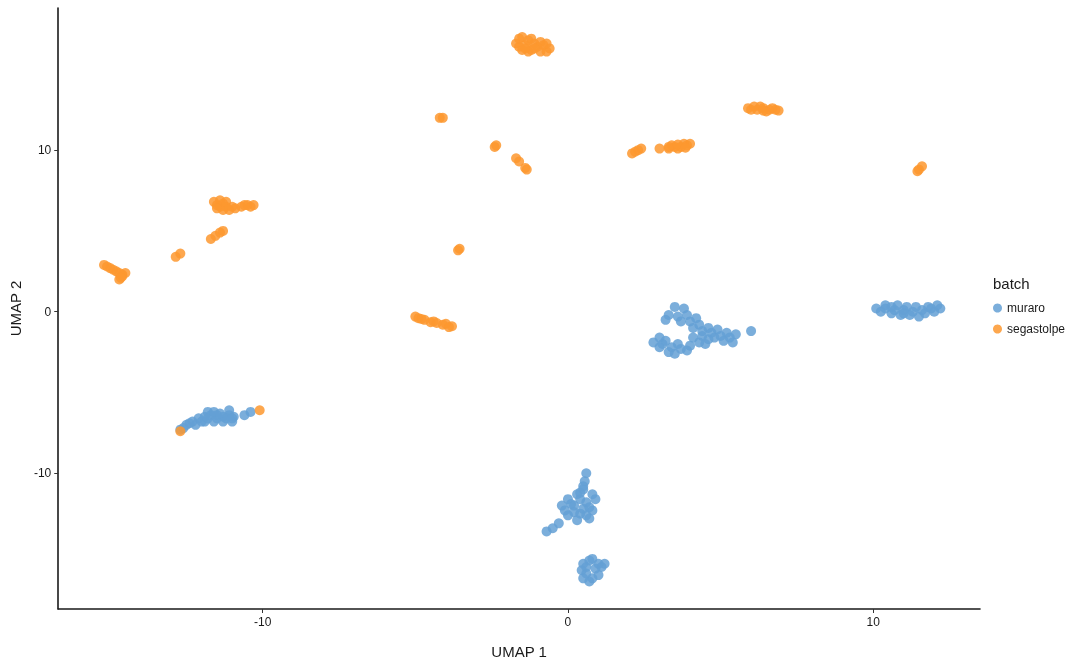 This screenshot has height=668, width=1080. What do you see at coordinates (1011, 283) in the screenshot?
I see `legend-title: batch` at bounding box center [1011, 283].